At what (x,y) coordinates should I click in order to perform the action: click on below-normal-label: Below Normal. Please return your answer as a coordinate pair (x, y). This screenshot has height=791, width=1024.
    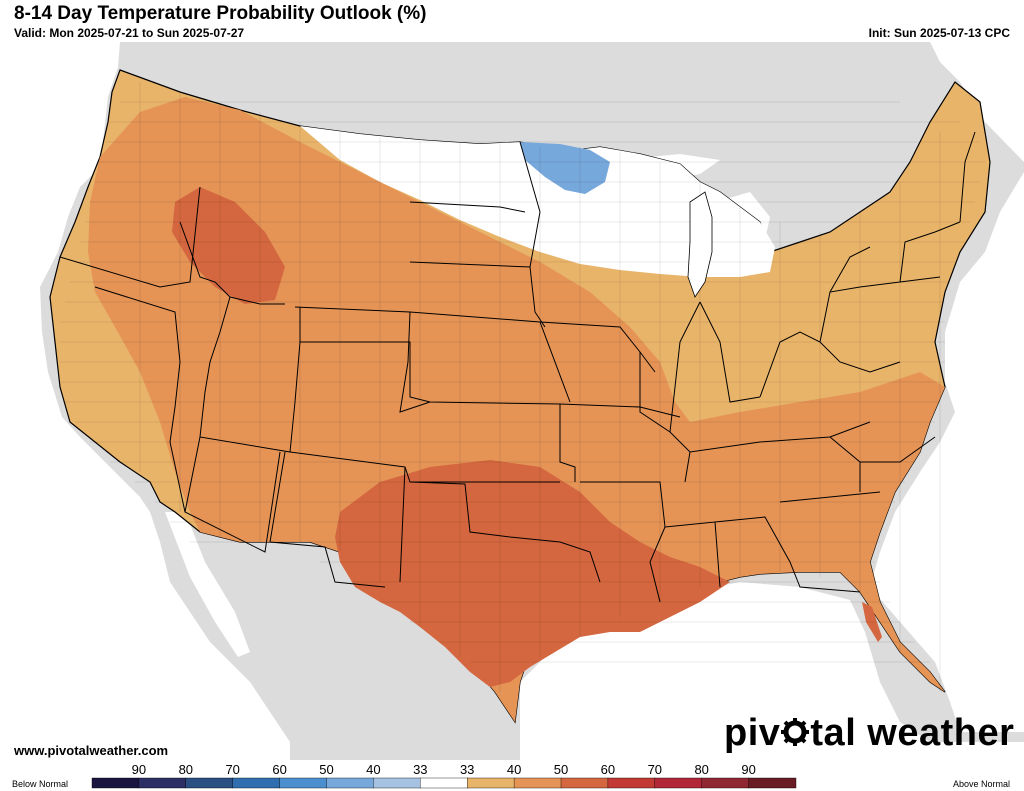
    Looking at the image, I should click on (40, 784).